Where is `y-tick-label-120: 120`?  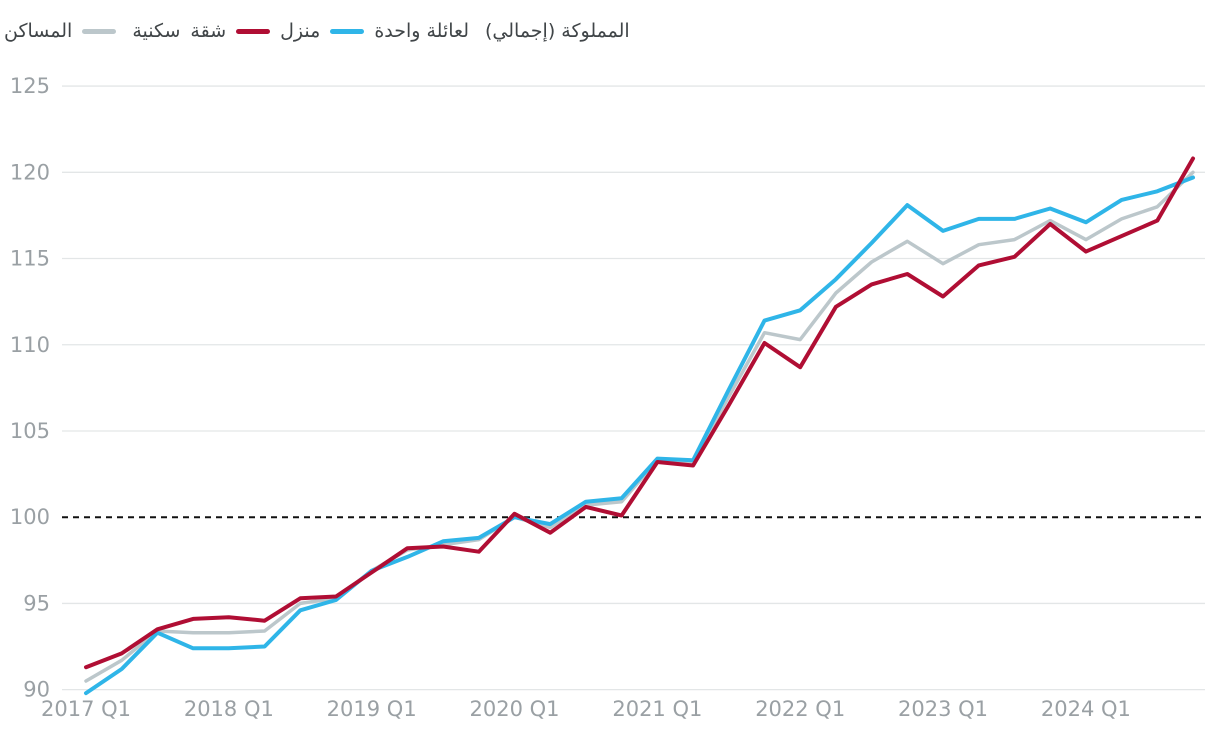
y-tick-label-120: 120 is located at coordinates (30, 172).